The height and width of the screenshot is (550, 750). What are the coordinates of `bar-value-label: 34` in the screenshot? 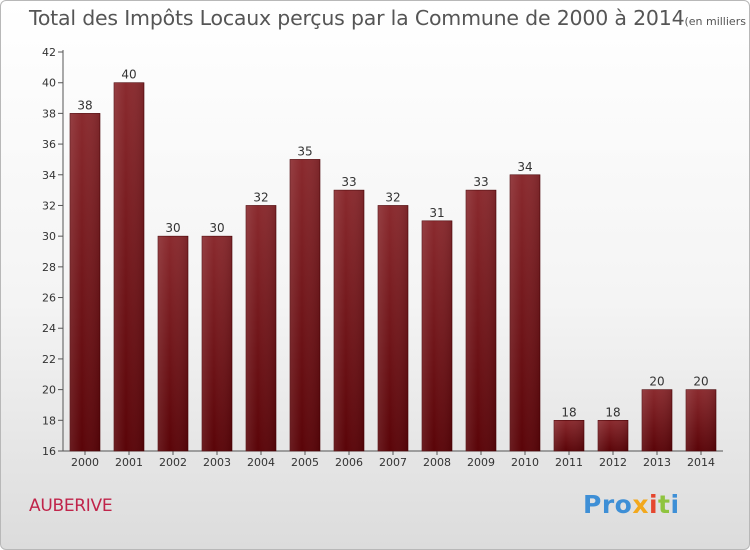 It's located at (524, 167).